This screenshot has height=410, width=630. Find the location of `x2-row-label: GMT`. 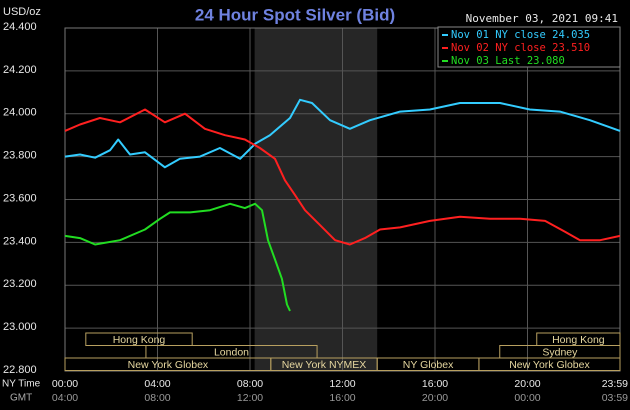

x2-row-label: GMT is located at coordinates (21, 398).